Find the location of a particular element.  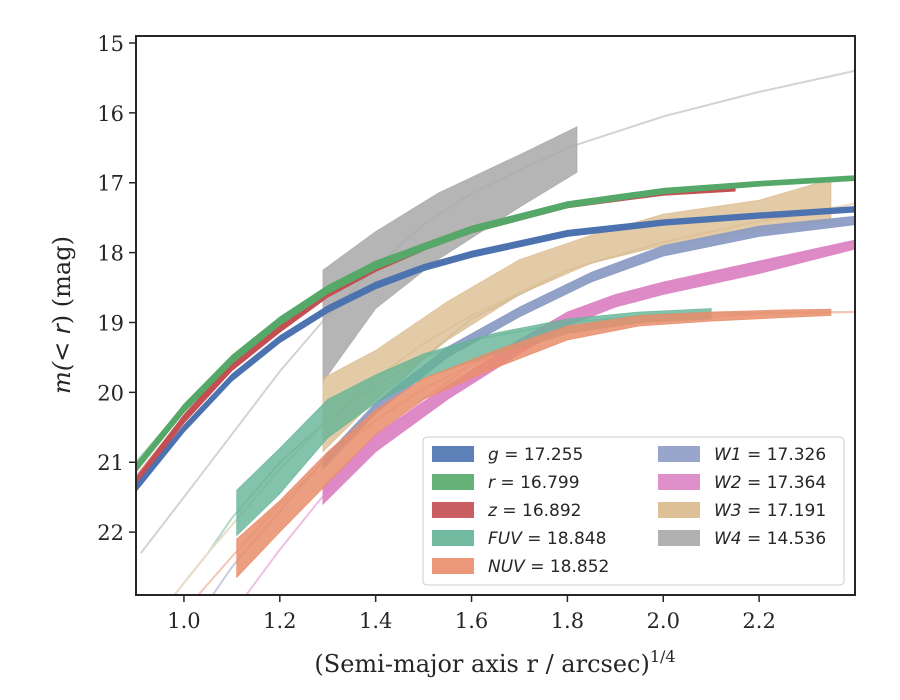

y-axis-title-prefix: m( is located at coordinates (62, 377).